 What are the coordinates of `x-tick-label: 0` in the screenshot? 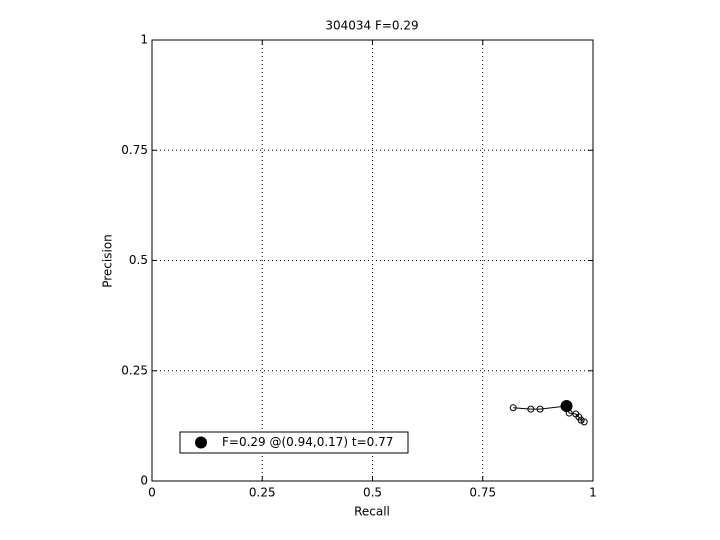 It's located at (152, 493).